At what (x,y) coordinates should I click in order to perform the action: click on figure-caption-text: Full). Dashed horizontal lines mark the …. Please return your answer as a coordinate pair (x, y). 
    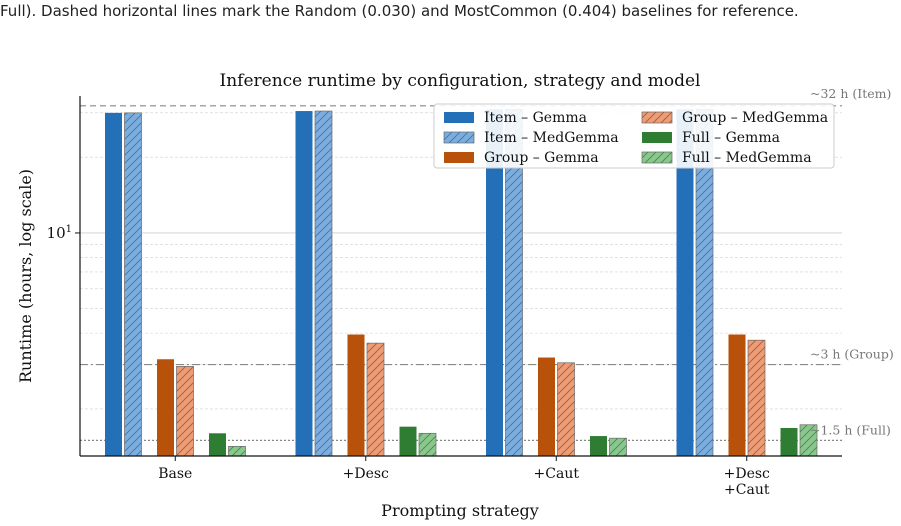
    Looking at the image, I should click on (399, 11).